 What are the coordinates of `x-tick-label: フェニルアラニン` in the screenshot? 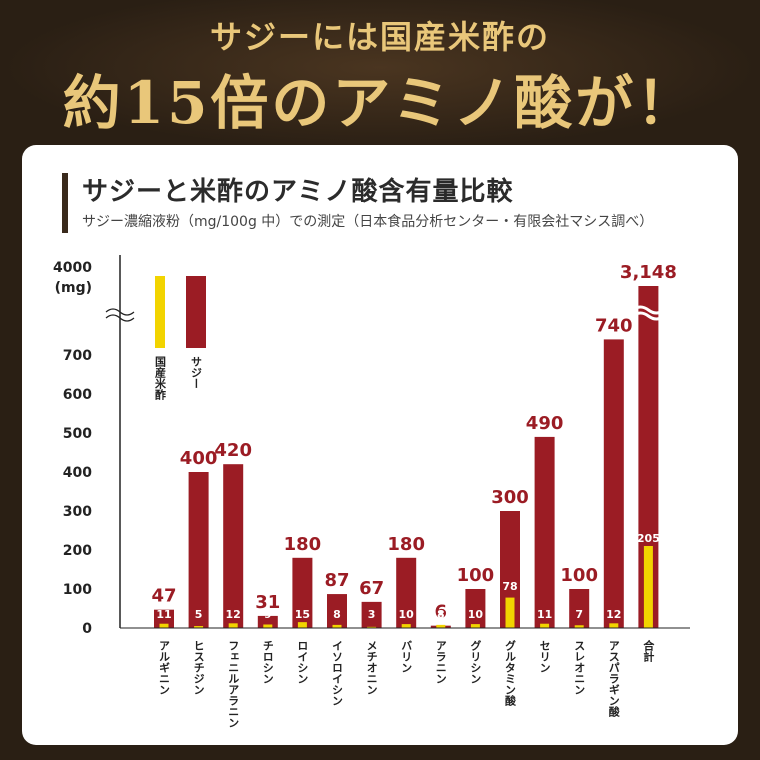 It's located at (233, 684).